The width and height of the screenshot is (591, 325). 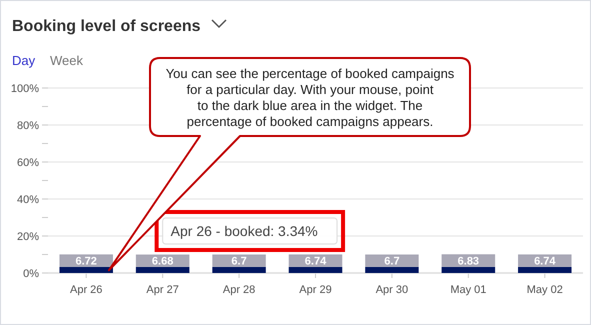 I want to click on x-tick-label: May 01, so click(x=468, y=290).